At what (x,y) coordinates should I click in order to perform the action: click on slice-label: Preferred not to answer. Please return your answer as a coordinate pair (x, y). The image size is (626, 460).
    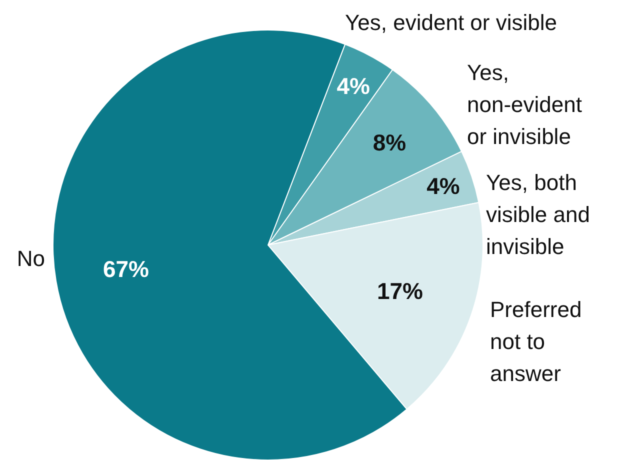
    Looking at the image, I should click on (536, 341).